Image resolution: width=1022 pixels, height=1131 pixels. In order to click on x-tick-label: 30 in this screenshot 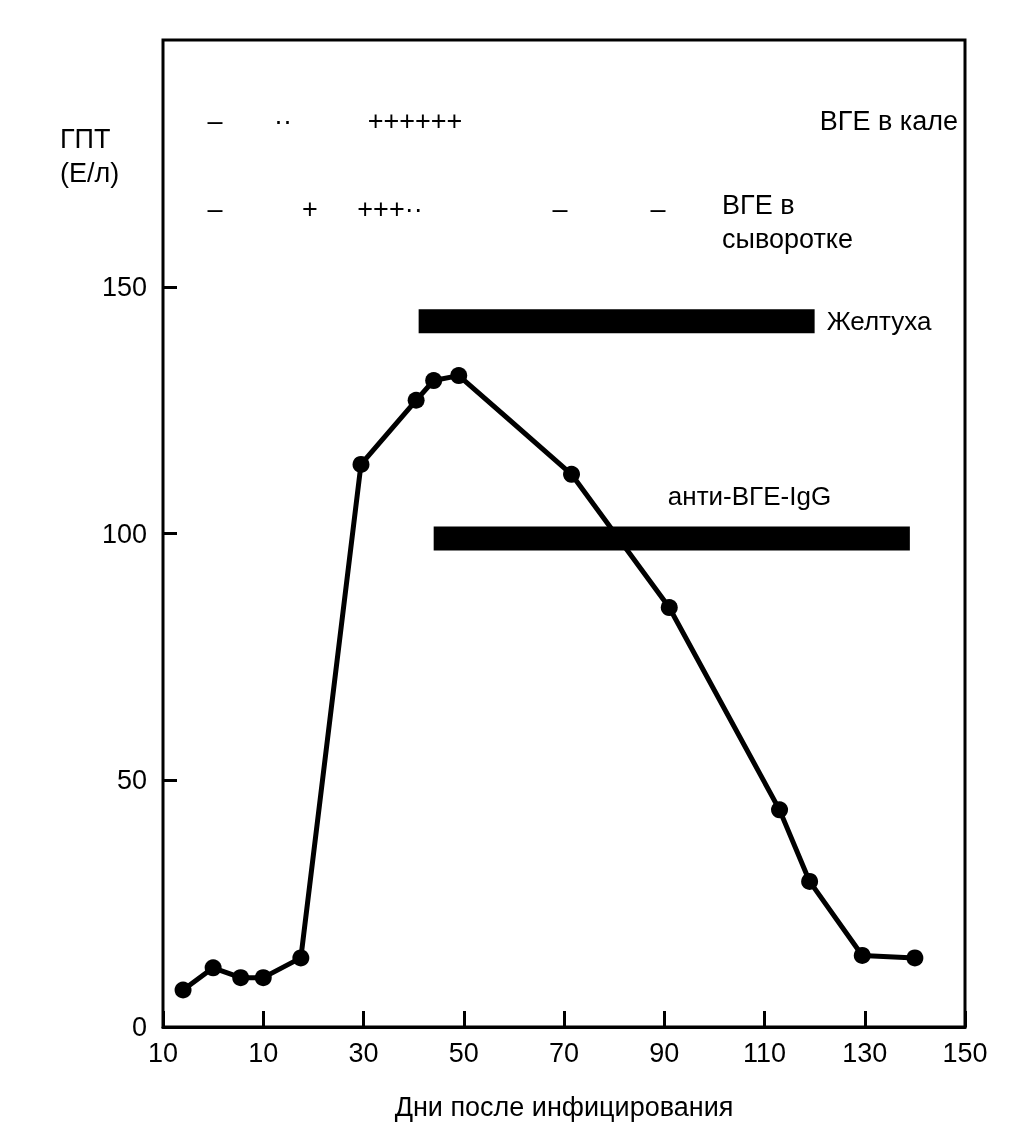, I will do `click(363, 1052)`.